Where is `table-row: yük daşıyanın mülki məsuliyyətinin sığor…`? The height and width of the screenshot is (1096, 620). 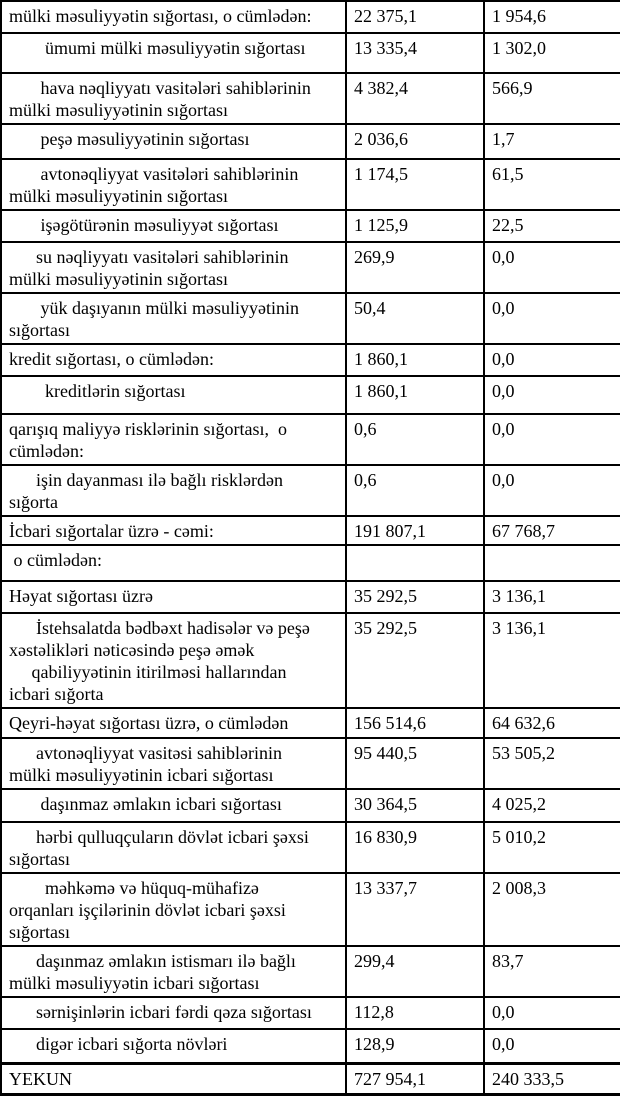 table-row: yük daşıyanın mülki məsuliyyətinin sığor… is located at coordinates (310, 318).